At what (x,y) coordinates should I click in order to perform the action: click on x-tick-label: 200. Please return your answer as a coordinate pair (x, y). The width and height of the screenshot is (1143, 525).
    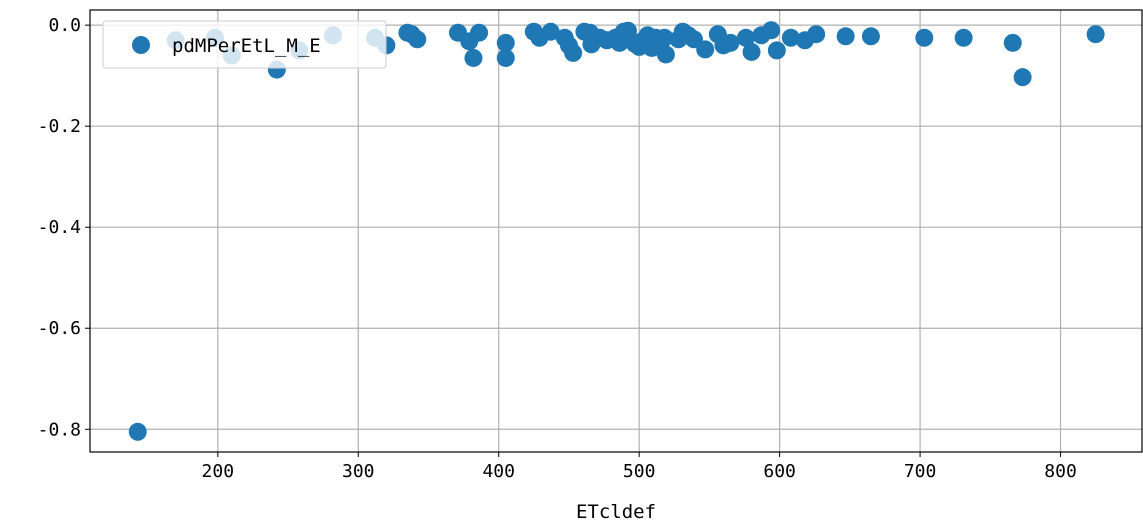
    Looking at the image, I should click on (218, 471).